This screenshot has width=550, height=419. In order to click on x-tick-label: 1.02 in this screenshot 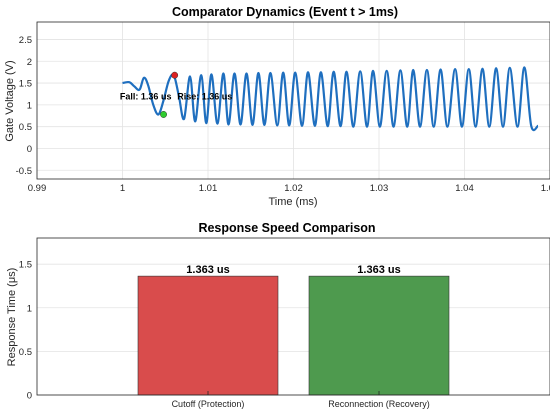, I will do `click(293, 188)`.